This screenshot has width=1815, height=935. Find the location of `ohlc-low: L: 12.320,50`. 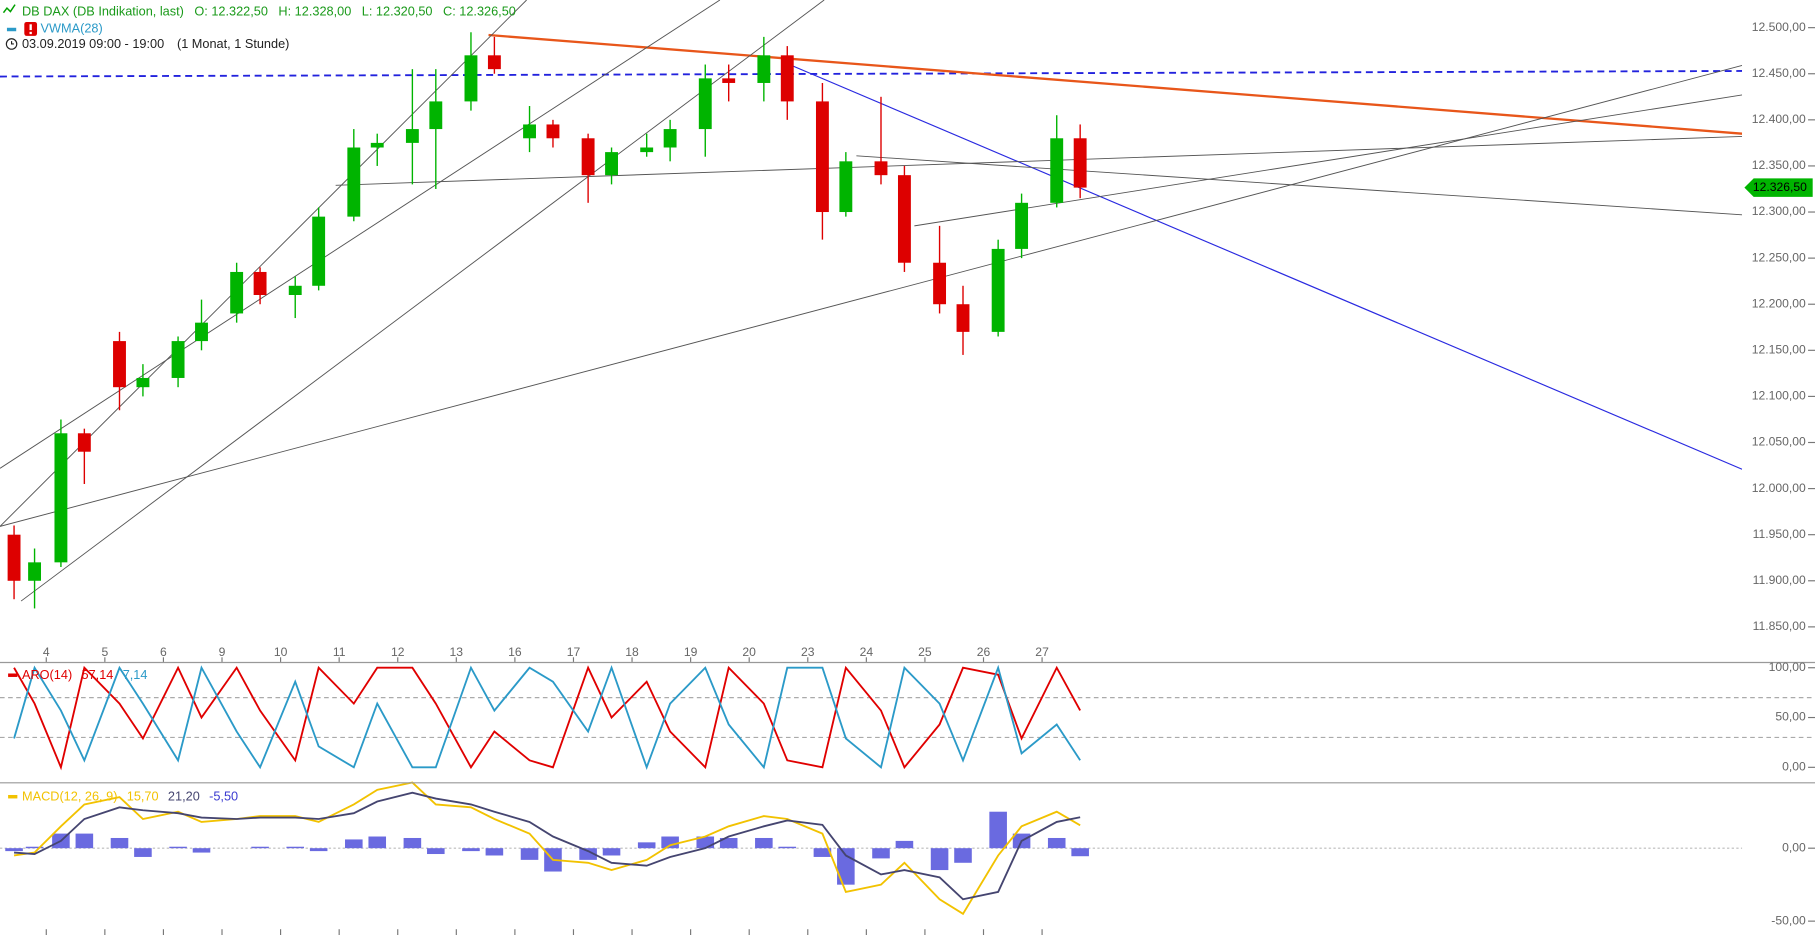

ohlc-low: L: 12.320,50 is located at coordinates (397, 11).